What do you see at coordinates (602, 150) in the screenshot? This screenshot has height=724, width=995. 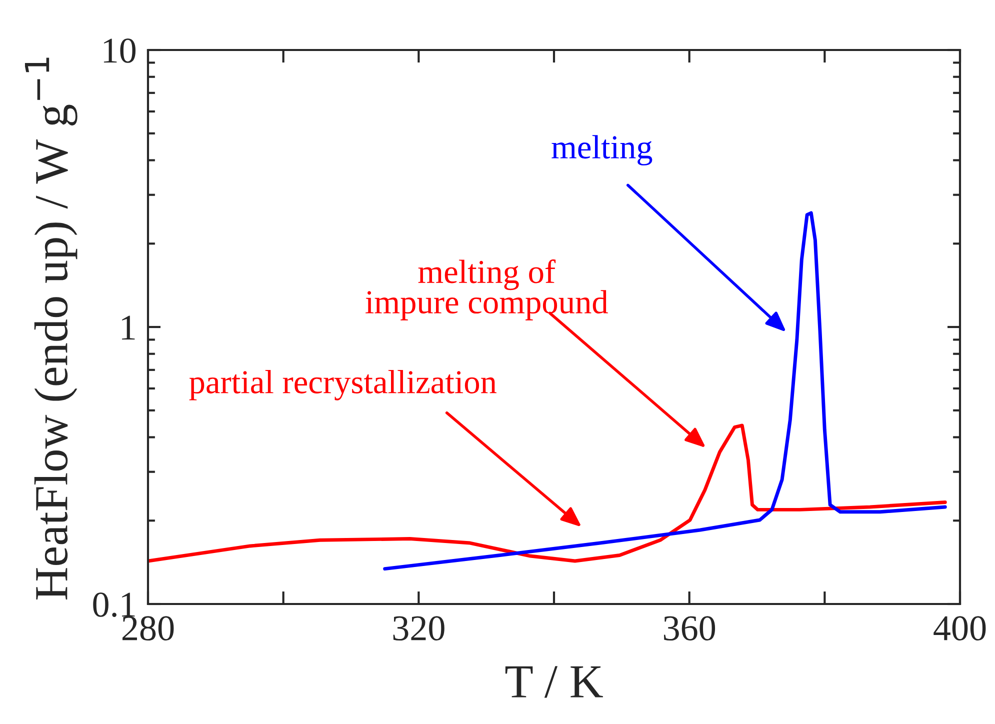 I see `annotation: melting` at bounding box center [602, 150].